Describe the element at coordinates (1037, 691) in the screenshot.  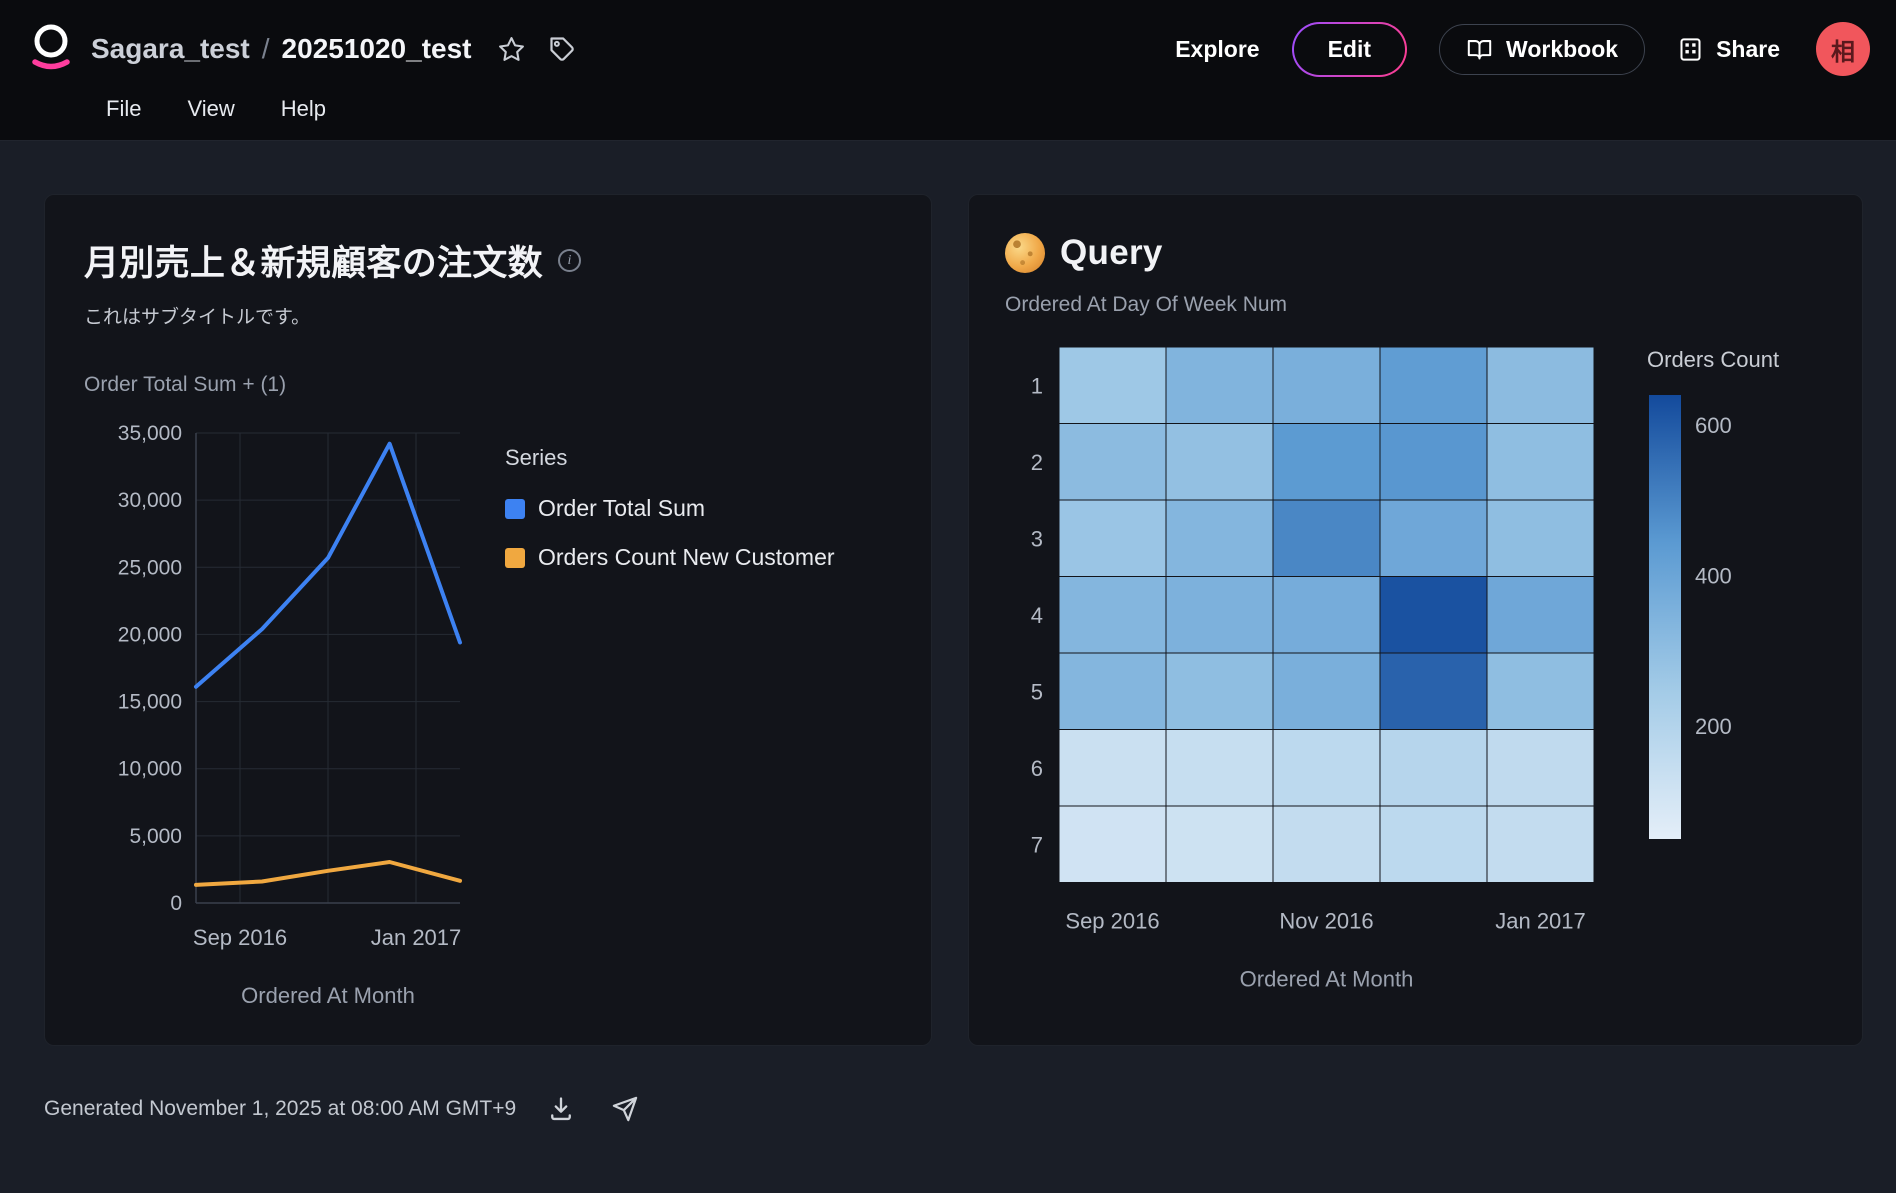
I see `svg-text: 5` at that location.